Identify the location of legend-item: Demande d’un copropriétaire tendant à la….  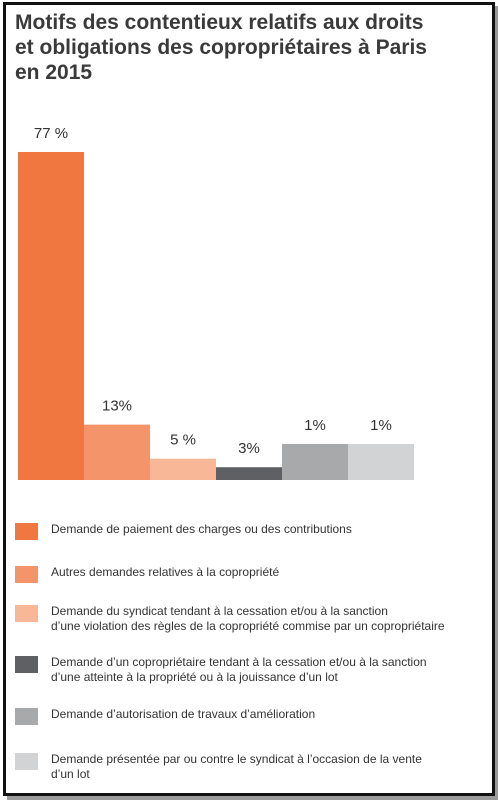
(247, 670).